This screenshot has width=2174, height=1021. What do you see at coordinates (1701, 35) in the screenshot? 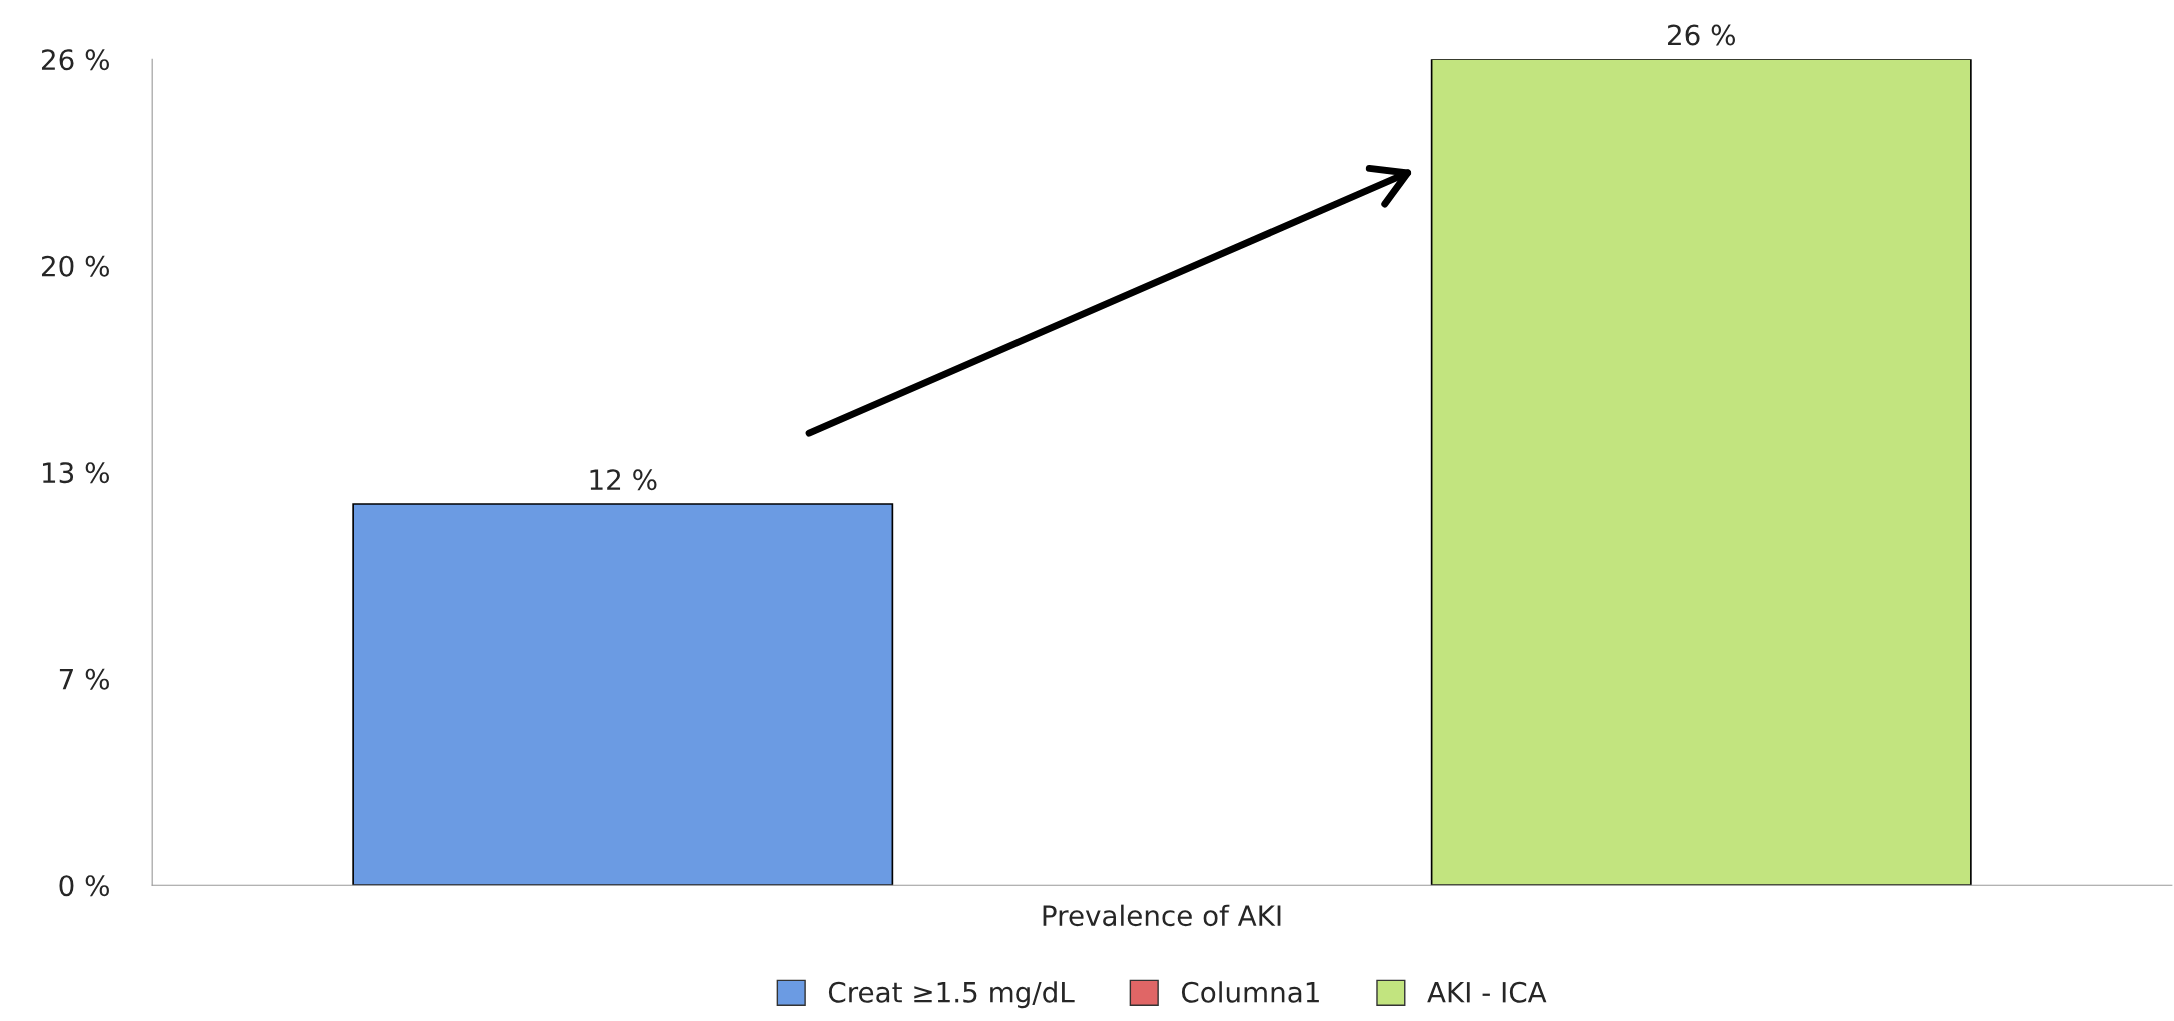
I see `data-label: 26 %` at bounding box center [1701, 35].